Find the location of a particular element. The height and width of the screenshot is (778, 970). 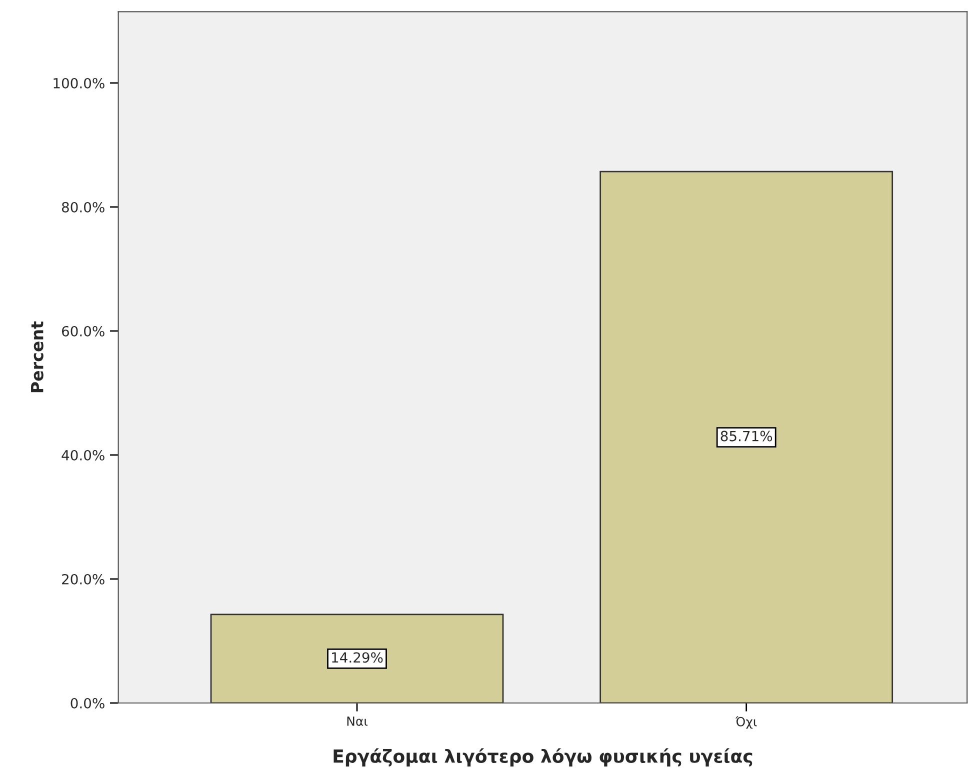

x-tick-label: Ναι is located at coordinates (357, 721).